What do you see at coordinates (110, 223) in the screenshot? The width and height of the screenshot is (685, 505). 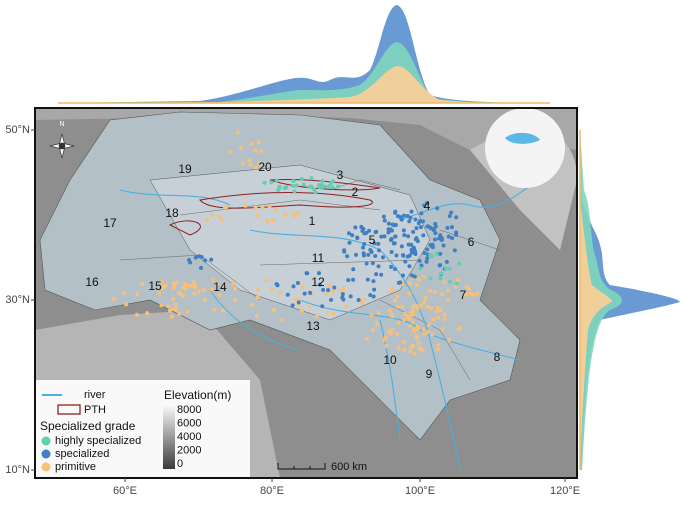 I see `region-number: 17` at bounding box center [110, 223].